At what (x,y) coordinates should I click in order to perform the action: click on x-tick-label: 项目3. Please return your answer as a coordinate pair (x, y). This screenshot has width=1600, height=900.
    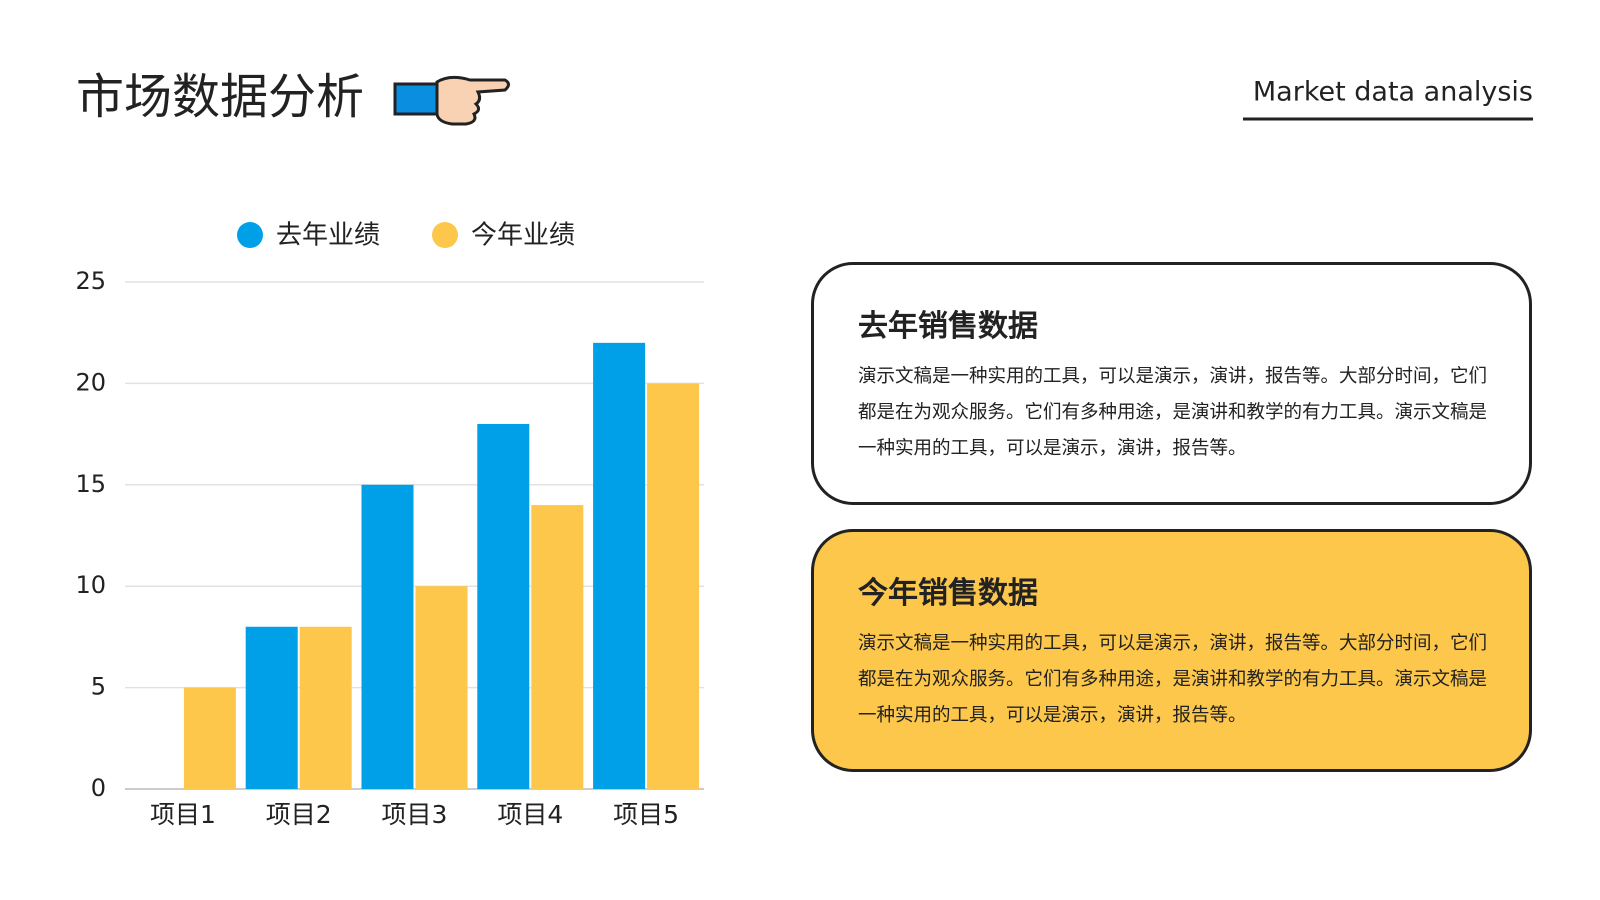
    Looking at the image, I should click on (415, 814).